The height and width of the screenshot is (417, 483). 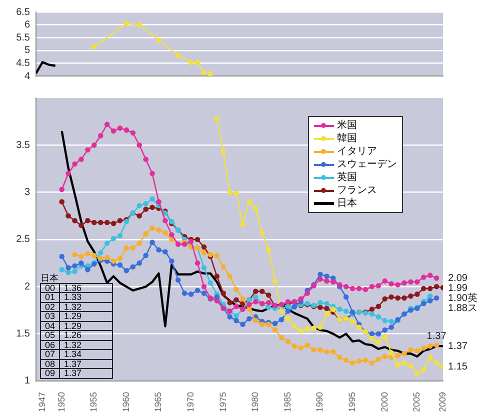 What do you see at coordinates (367, 164) in the screenshot?
I see `legend-label: スウェーデン` at bounding box center [367, 164].